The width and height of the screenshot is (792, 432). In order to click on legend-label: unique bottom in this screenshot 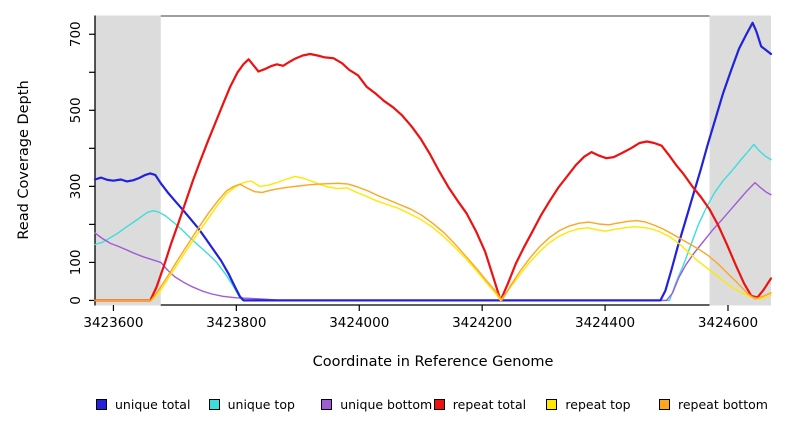, I will do `click(386, 404)`.